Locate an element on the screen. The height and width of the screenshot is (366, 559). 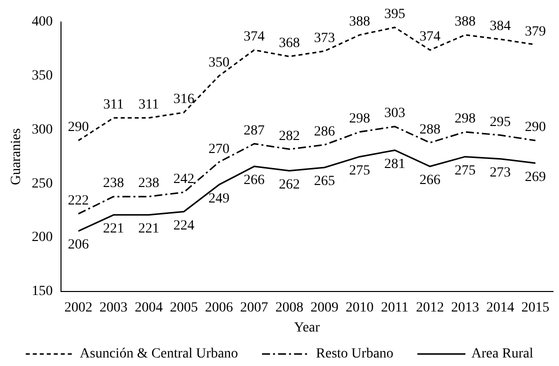
x-tick-label: 2007 is located at coordinates (254, 308).